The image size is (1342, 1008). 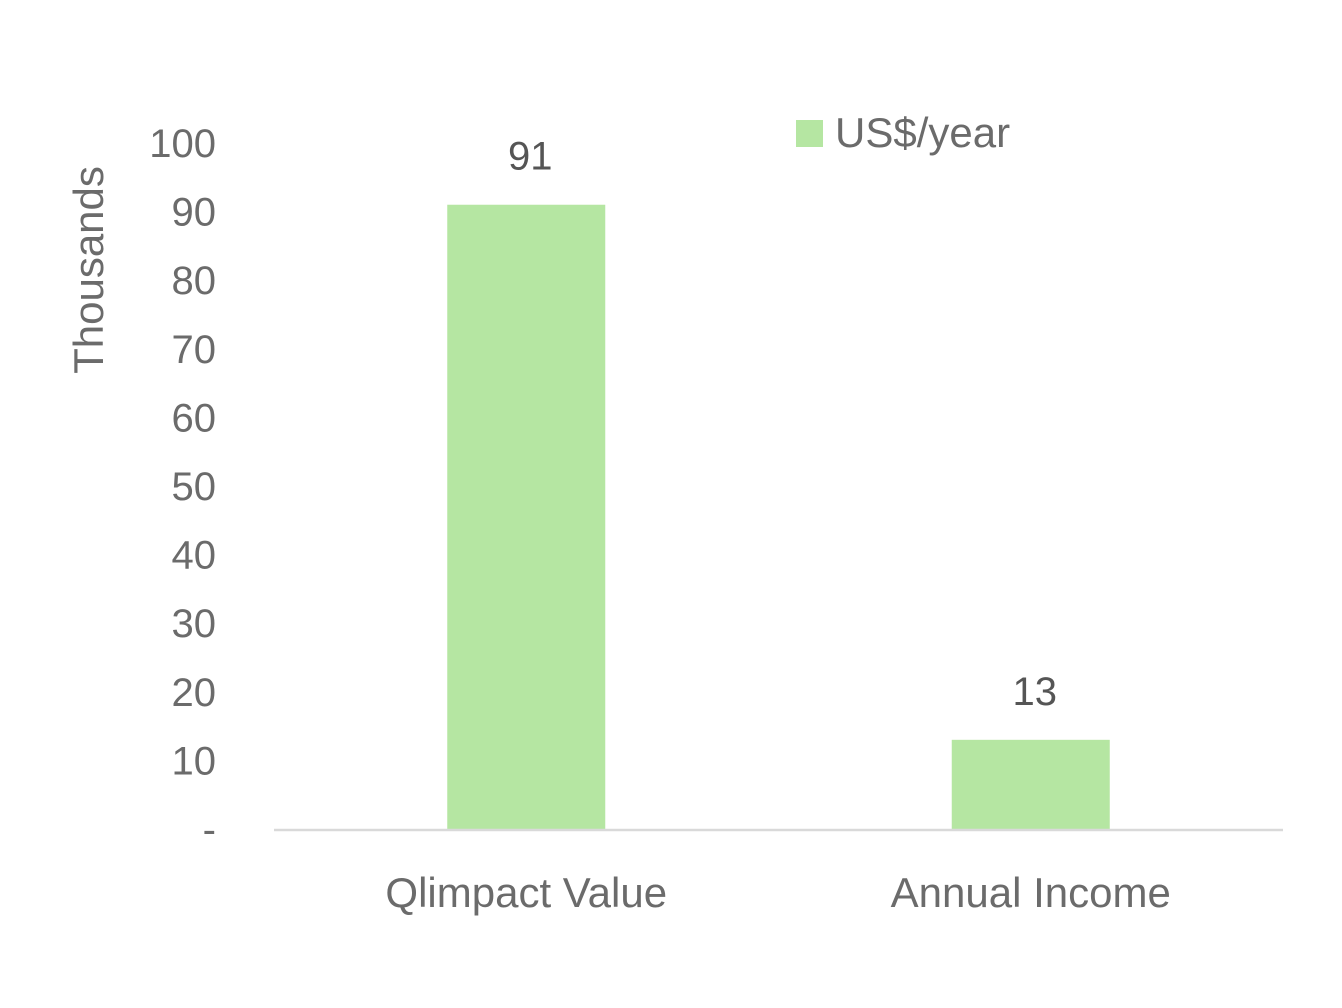 I want to click on y-tick-label: -, so click(x=209, y=830).